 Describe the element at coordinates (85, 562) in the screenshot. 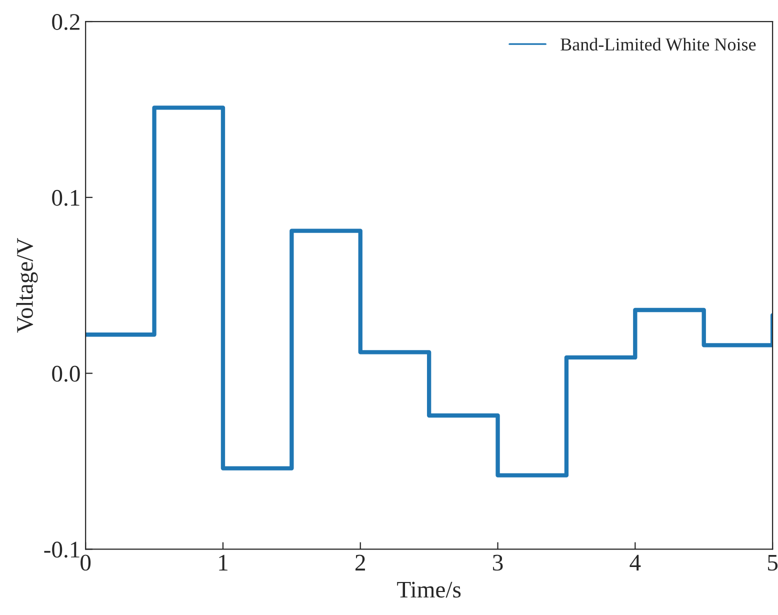

I see `x-tick-label: 0` at that location.